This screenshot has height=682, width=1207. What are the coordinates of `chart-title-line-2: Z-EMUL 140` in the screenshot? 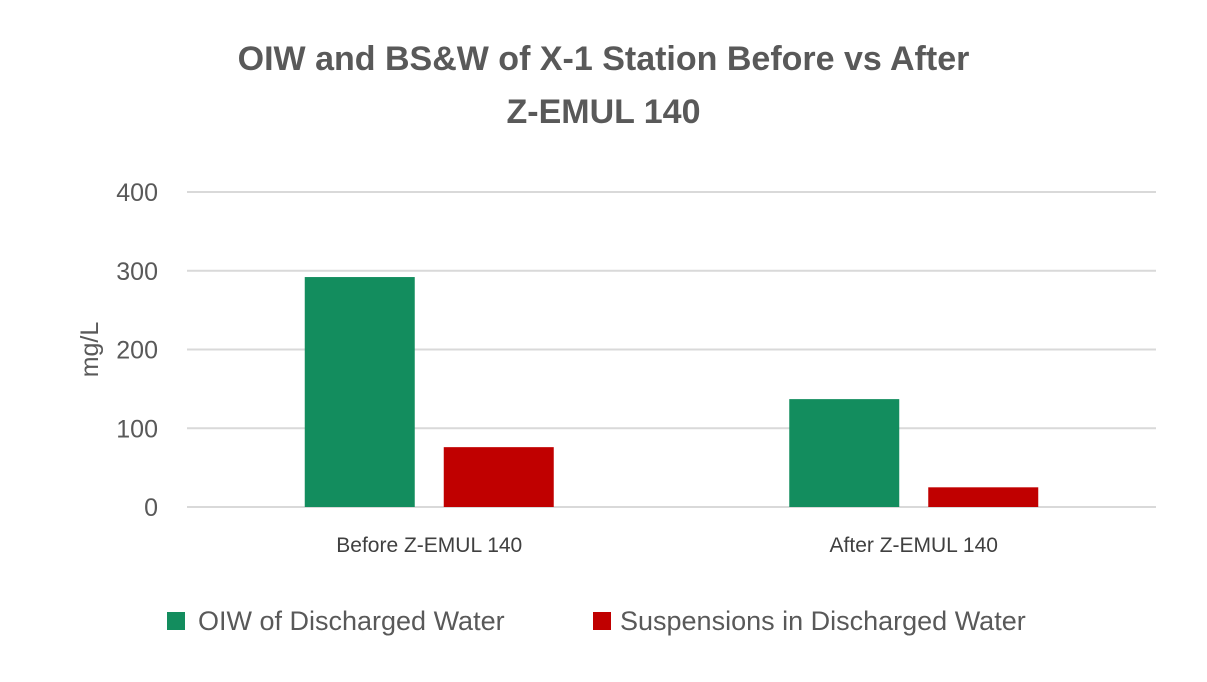 It's located at (603, 112).